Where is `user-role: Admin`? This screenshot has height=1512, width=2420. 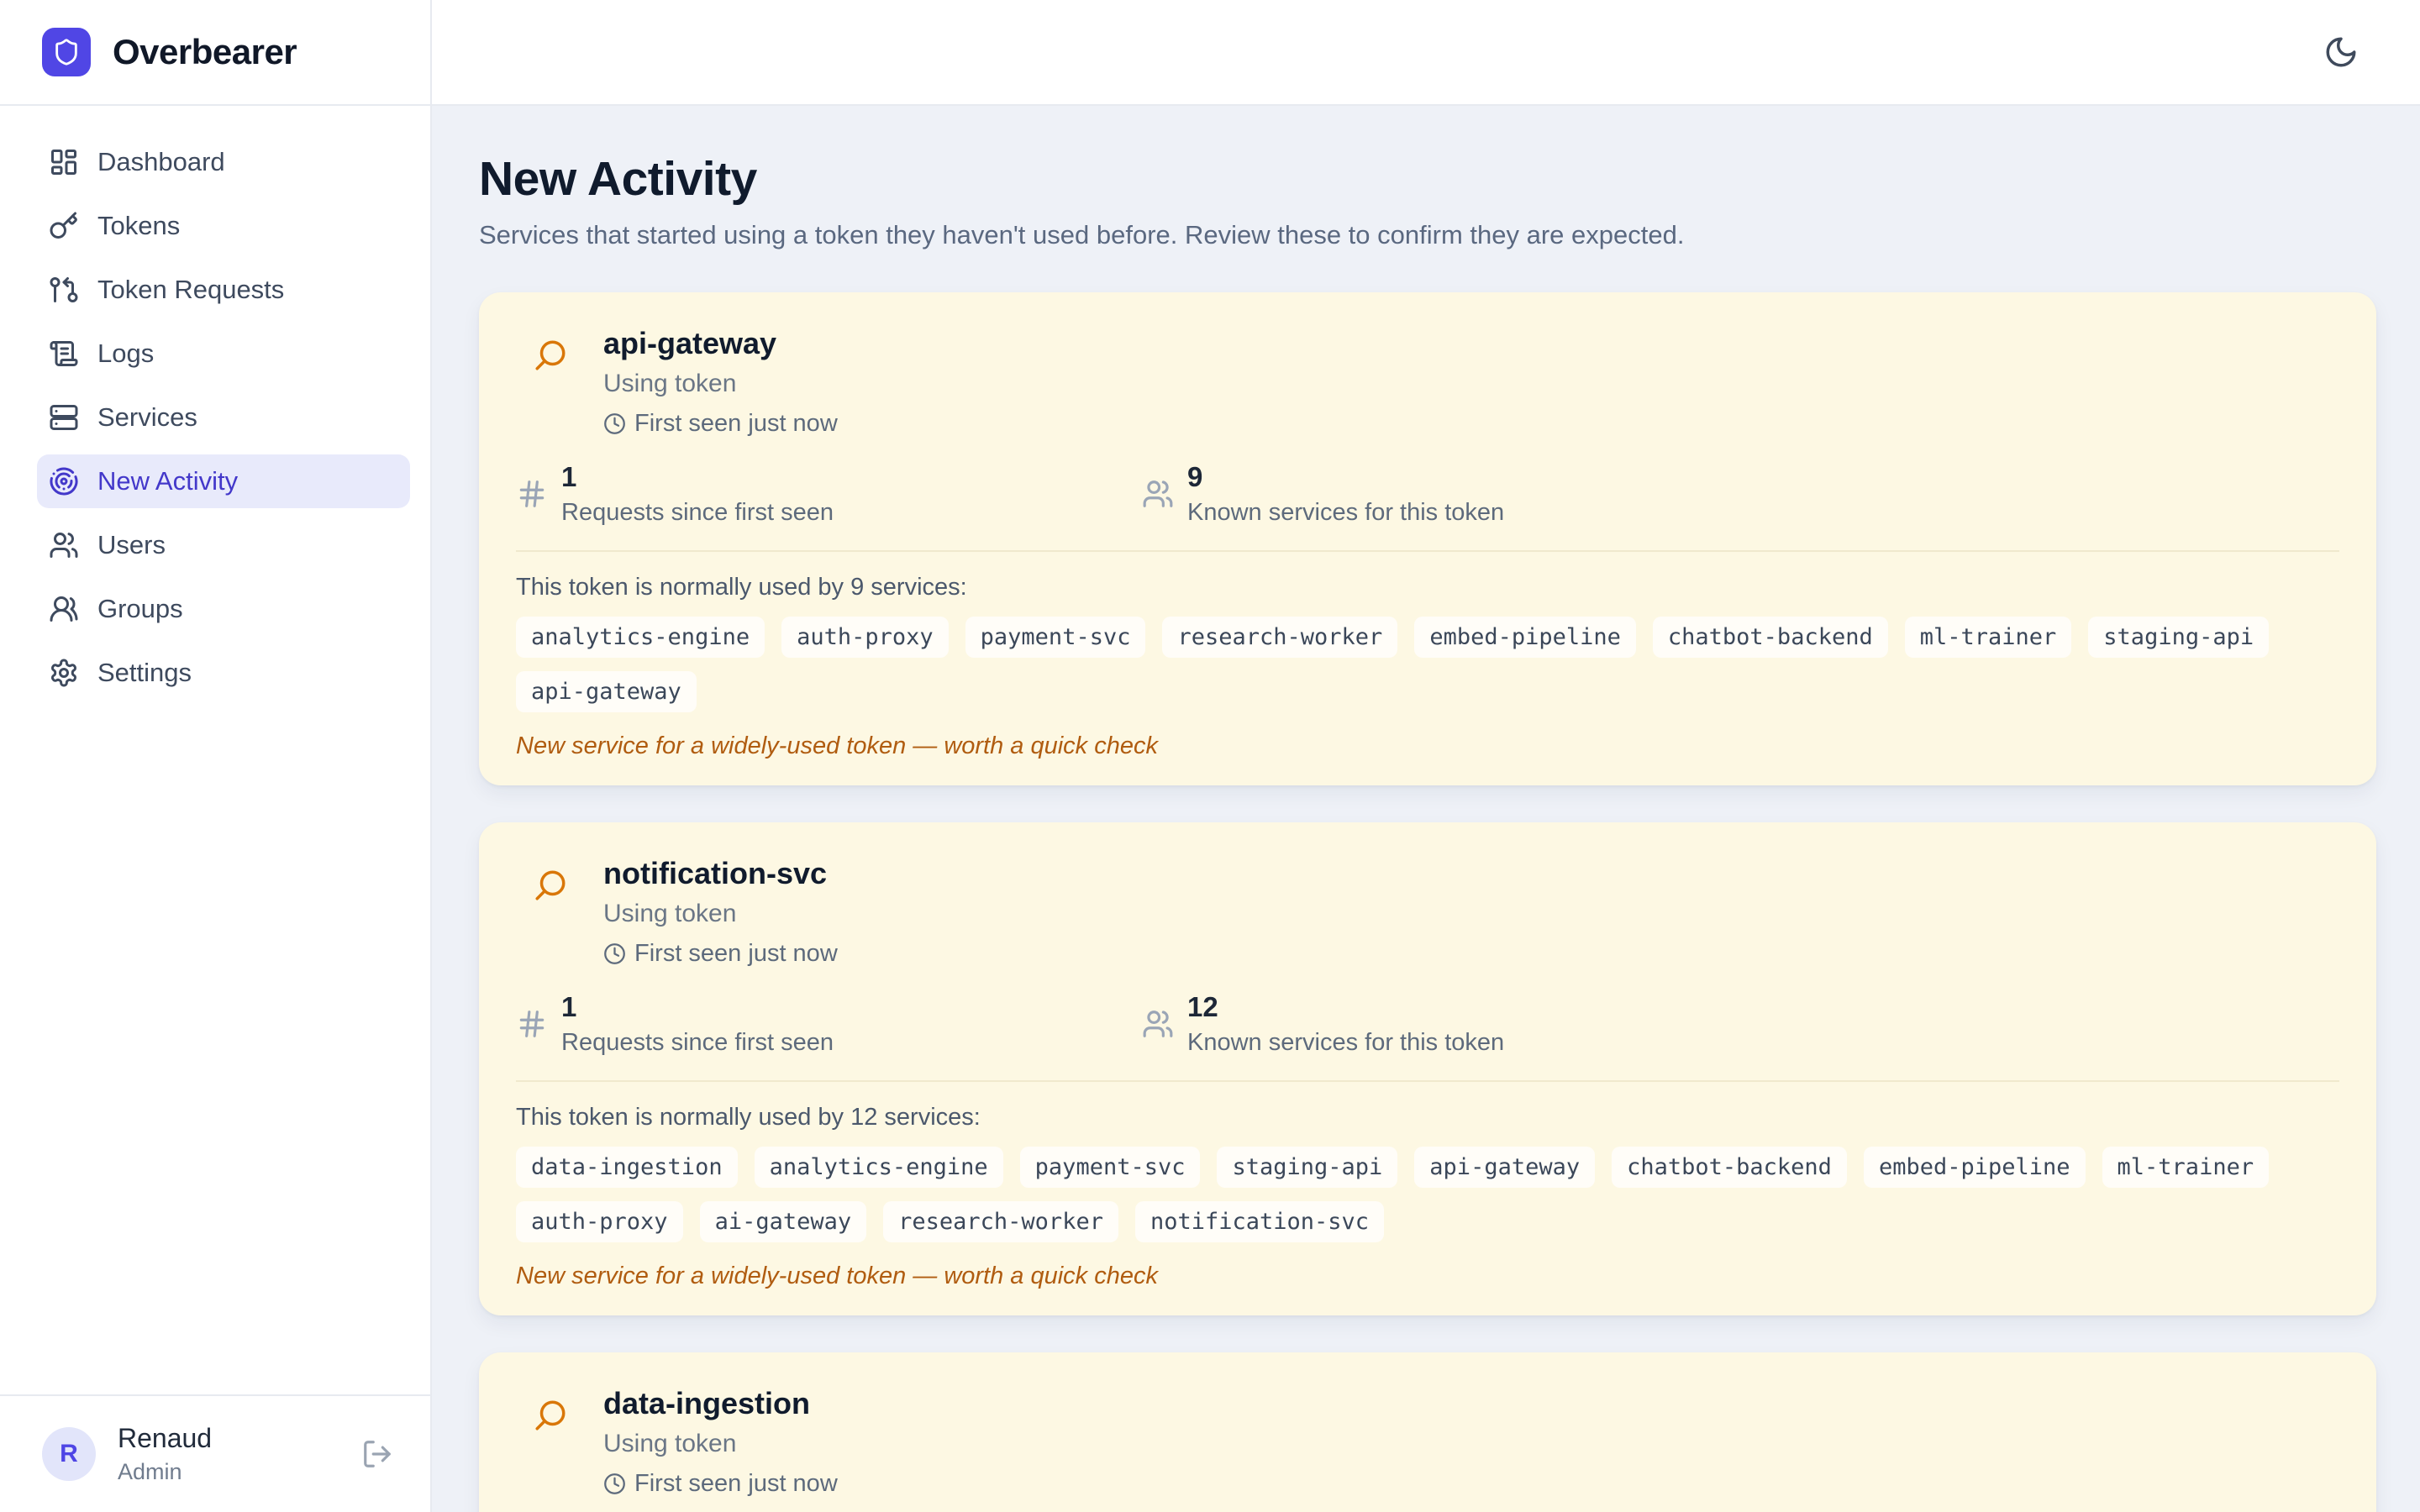 user-role: Admin is located at coordinates (150, 1471).